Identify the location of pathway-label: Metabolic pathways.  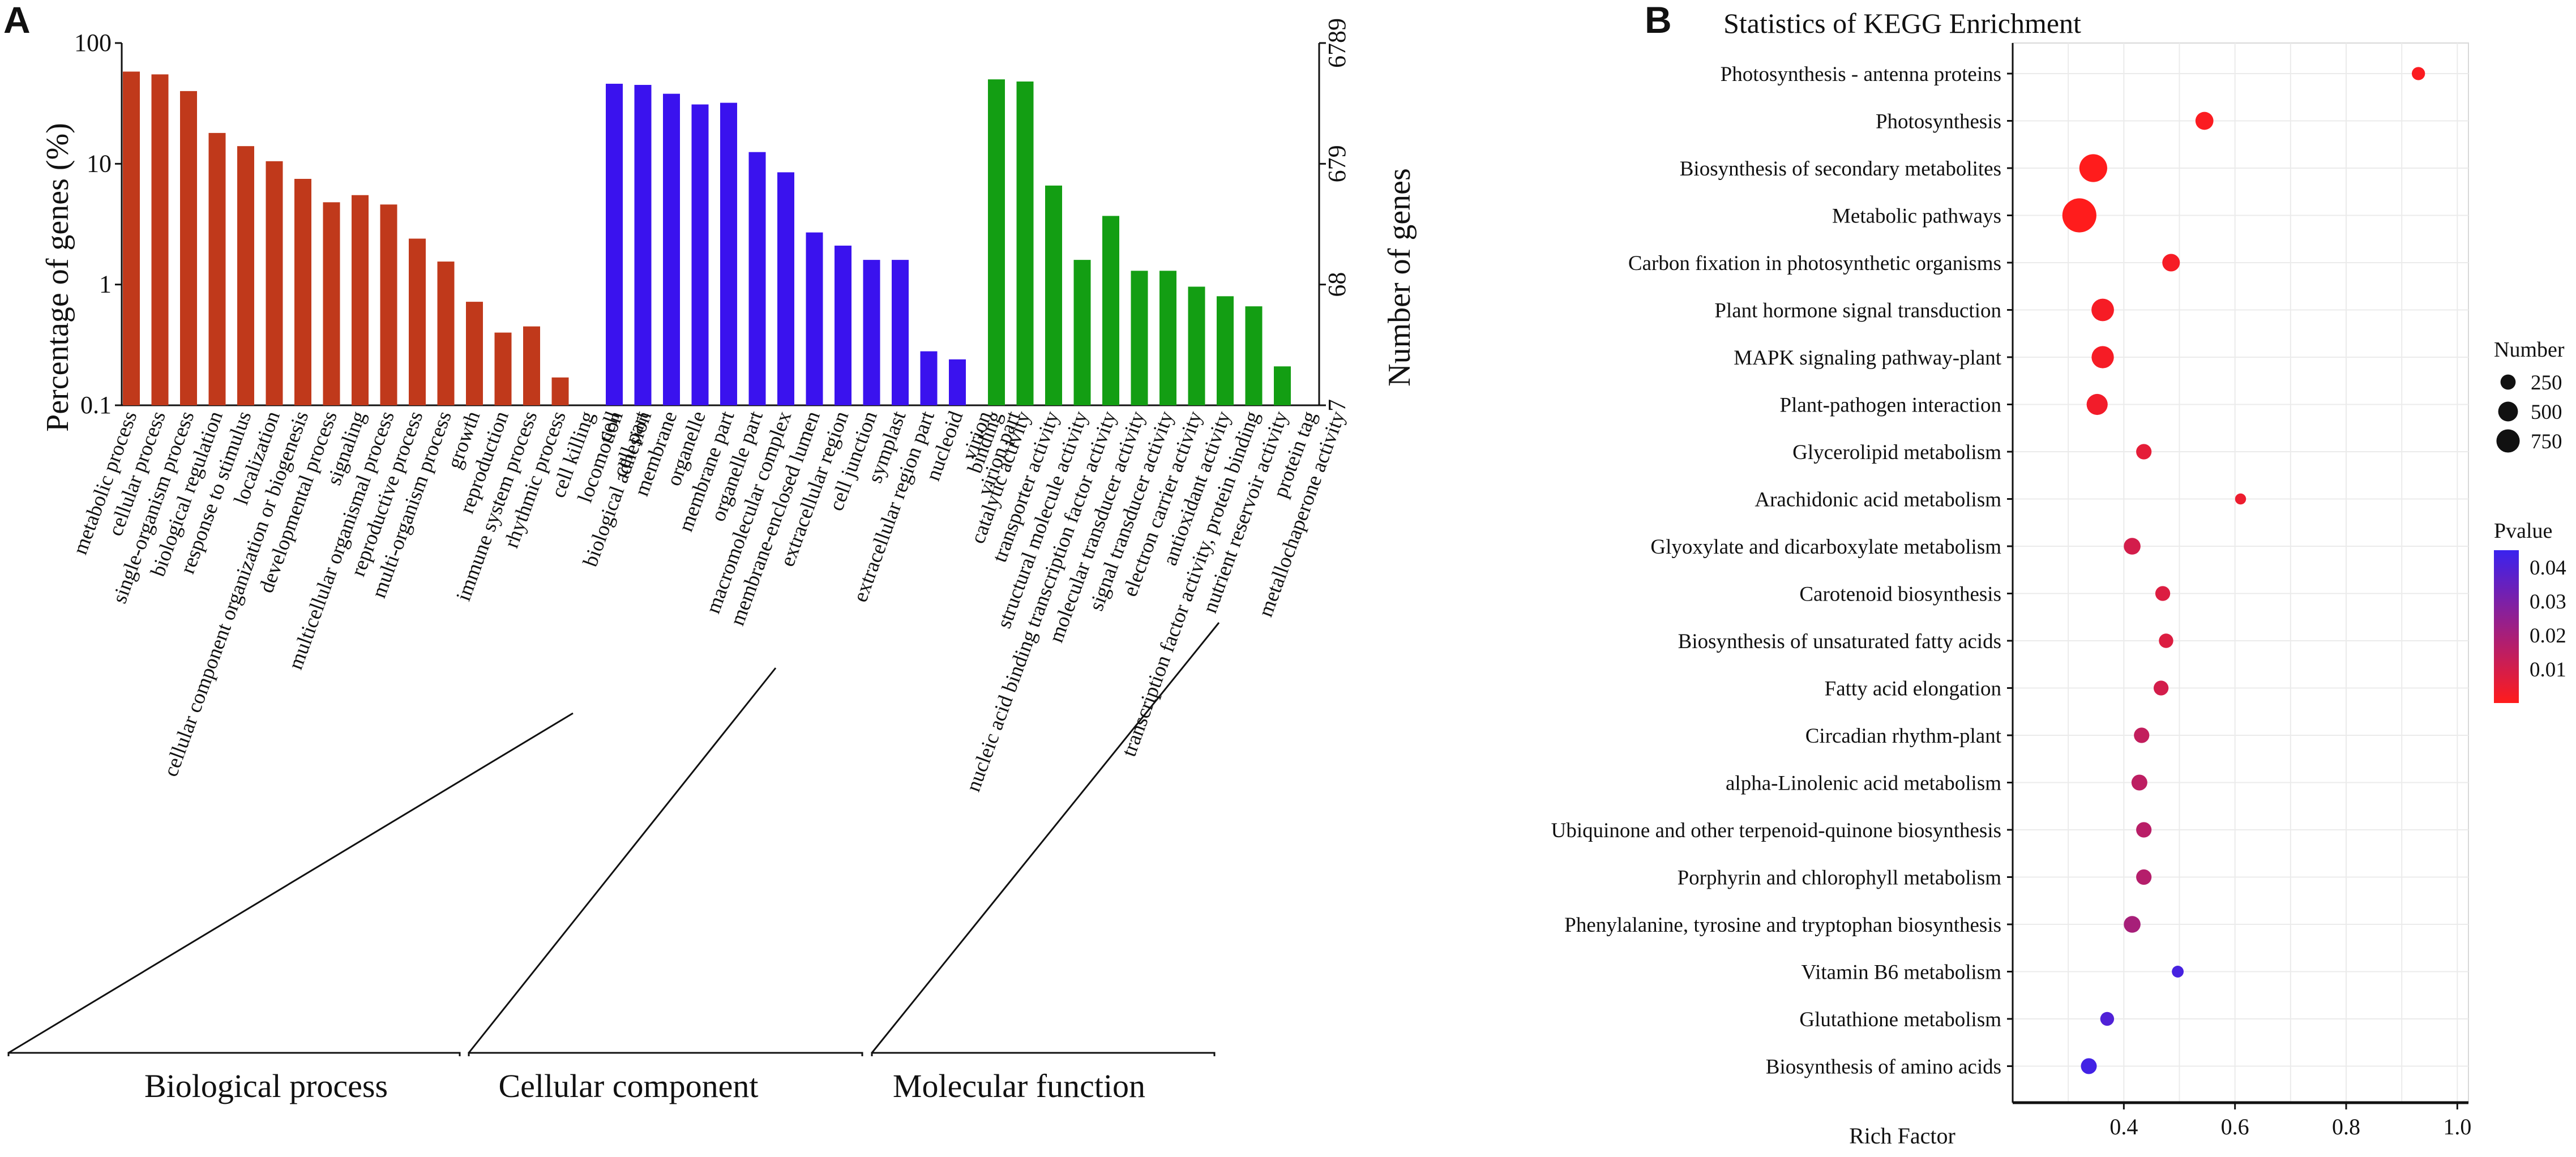
(1916, 217).